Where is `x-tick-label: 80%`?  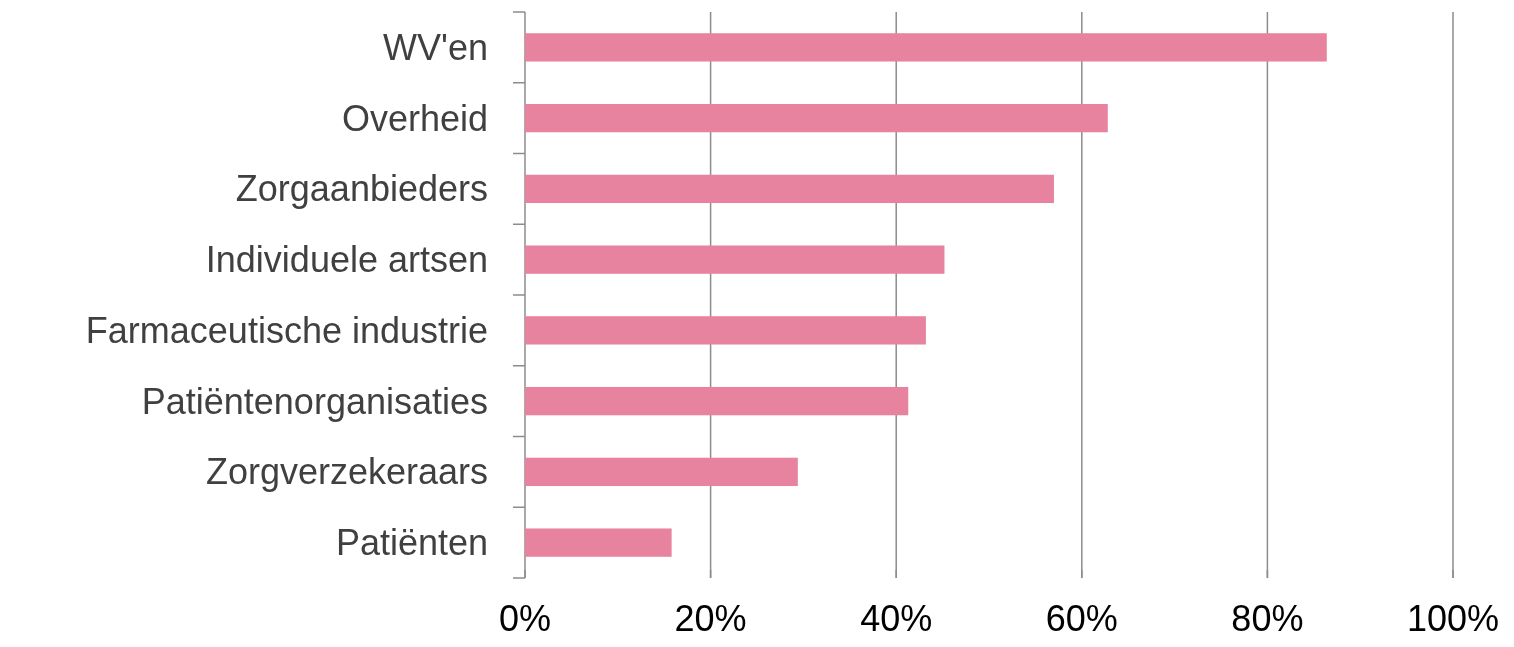 x-tick-label: 80% is located at coordinates (1267, 618).